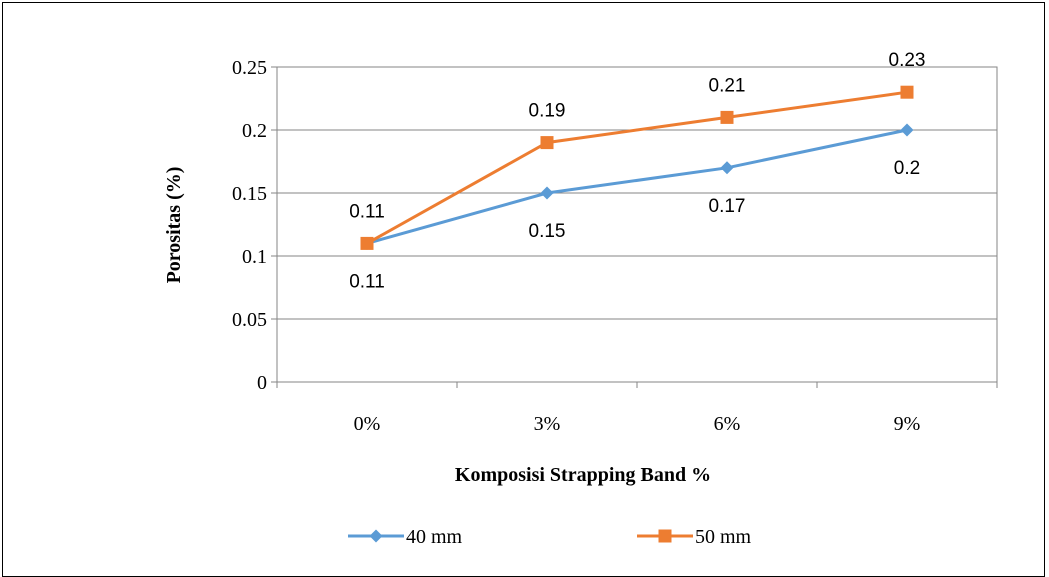 The image size is (1049, 577). I want to click on legend-item: 50 mm, so click(694, 537).